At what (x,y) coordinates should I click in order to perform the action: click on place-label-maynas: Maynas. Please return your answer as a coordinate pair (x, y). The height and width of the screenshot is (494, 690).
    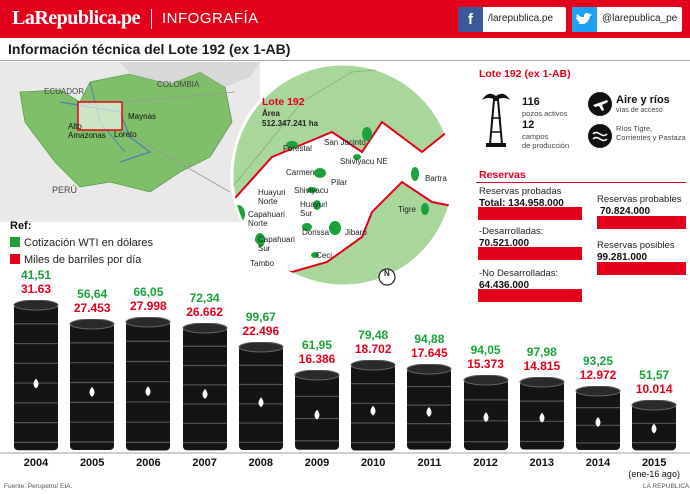
    Looking at the image, I should click on (142, 116).